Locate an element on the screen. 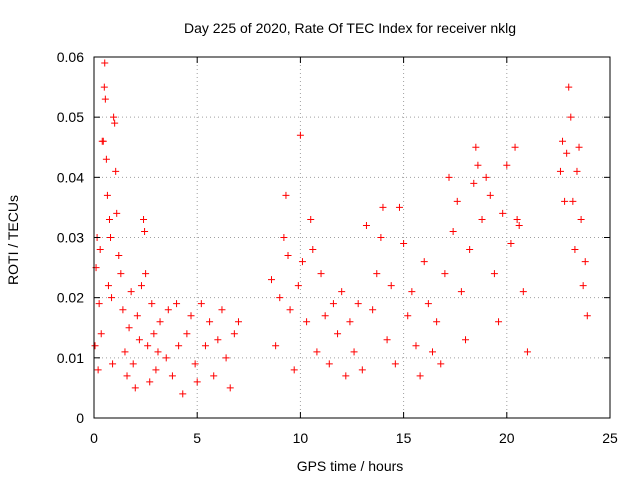 The height and width of the screenshot is (480, 640). y-tick-label: 0.04 is located at coordinates (70, 177).